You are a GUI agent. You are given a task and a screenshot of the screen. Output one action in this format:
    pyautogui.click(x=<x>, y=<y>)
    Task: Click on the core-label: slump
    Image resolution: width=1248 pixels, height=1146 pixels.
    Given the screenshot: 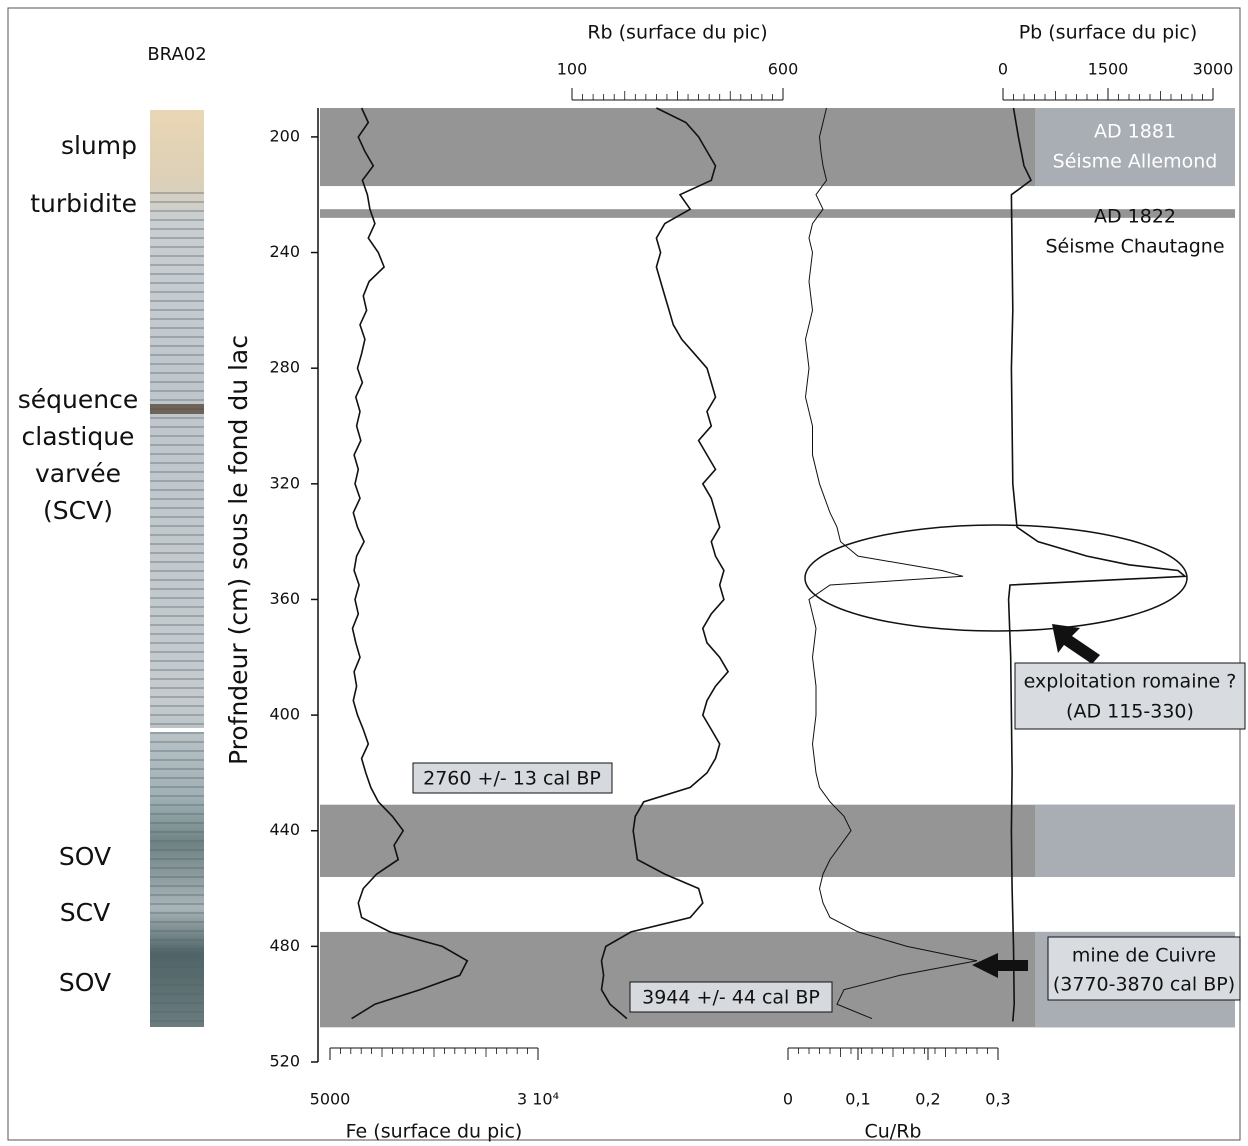 What is the action you would take?
    pyautogui.click(x=99, y=145)
    